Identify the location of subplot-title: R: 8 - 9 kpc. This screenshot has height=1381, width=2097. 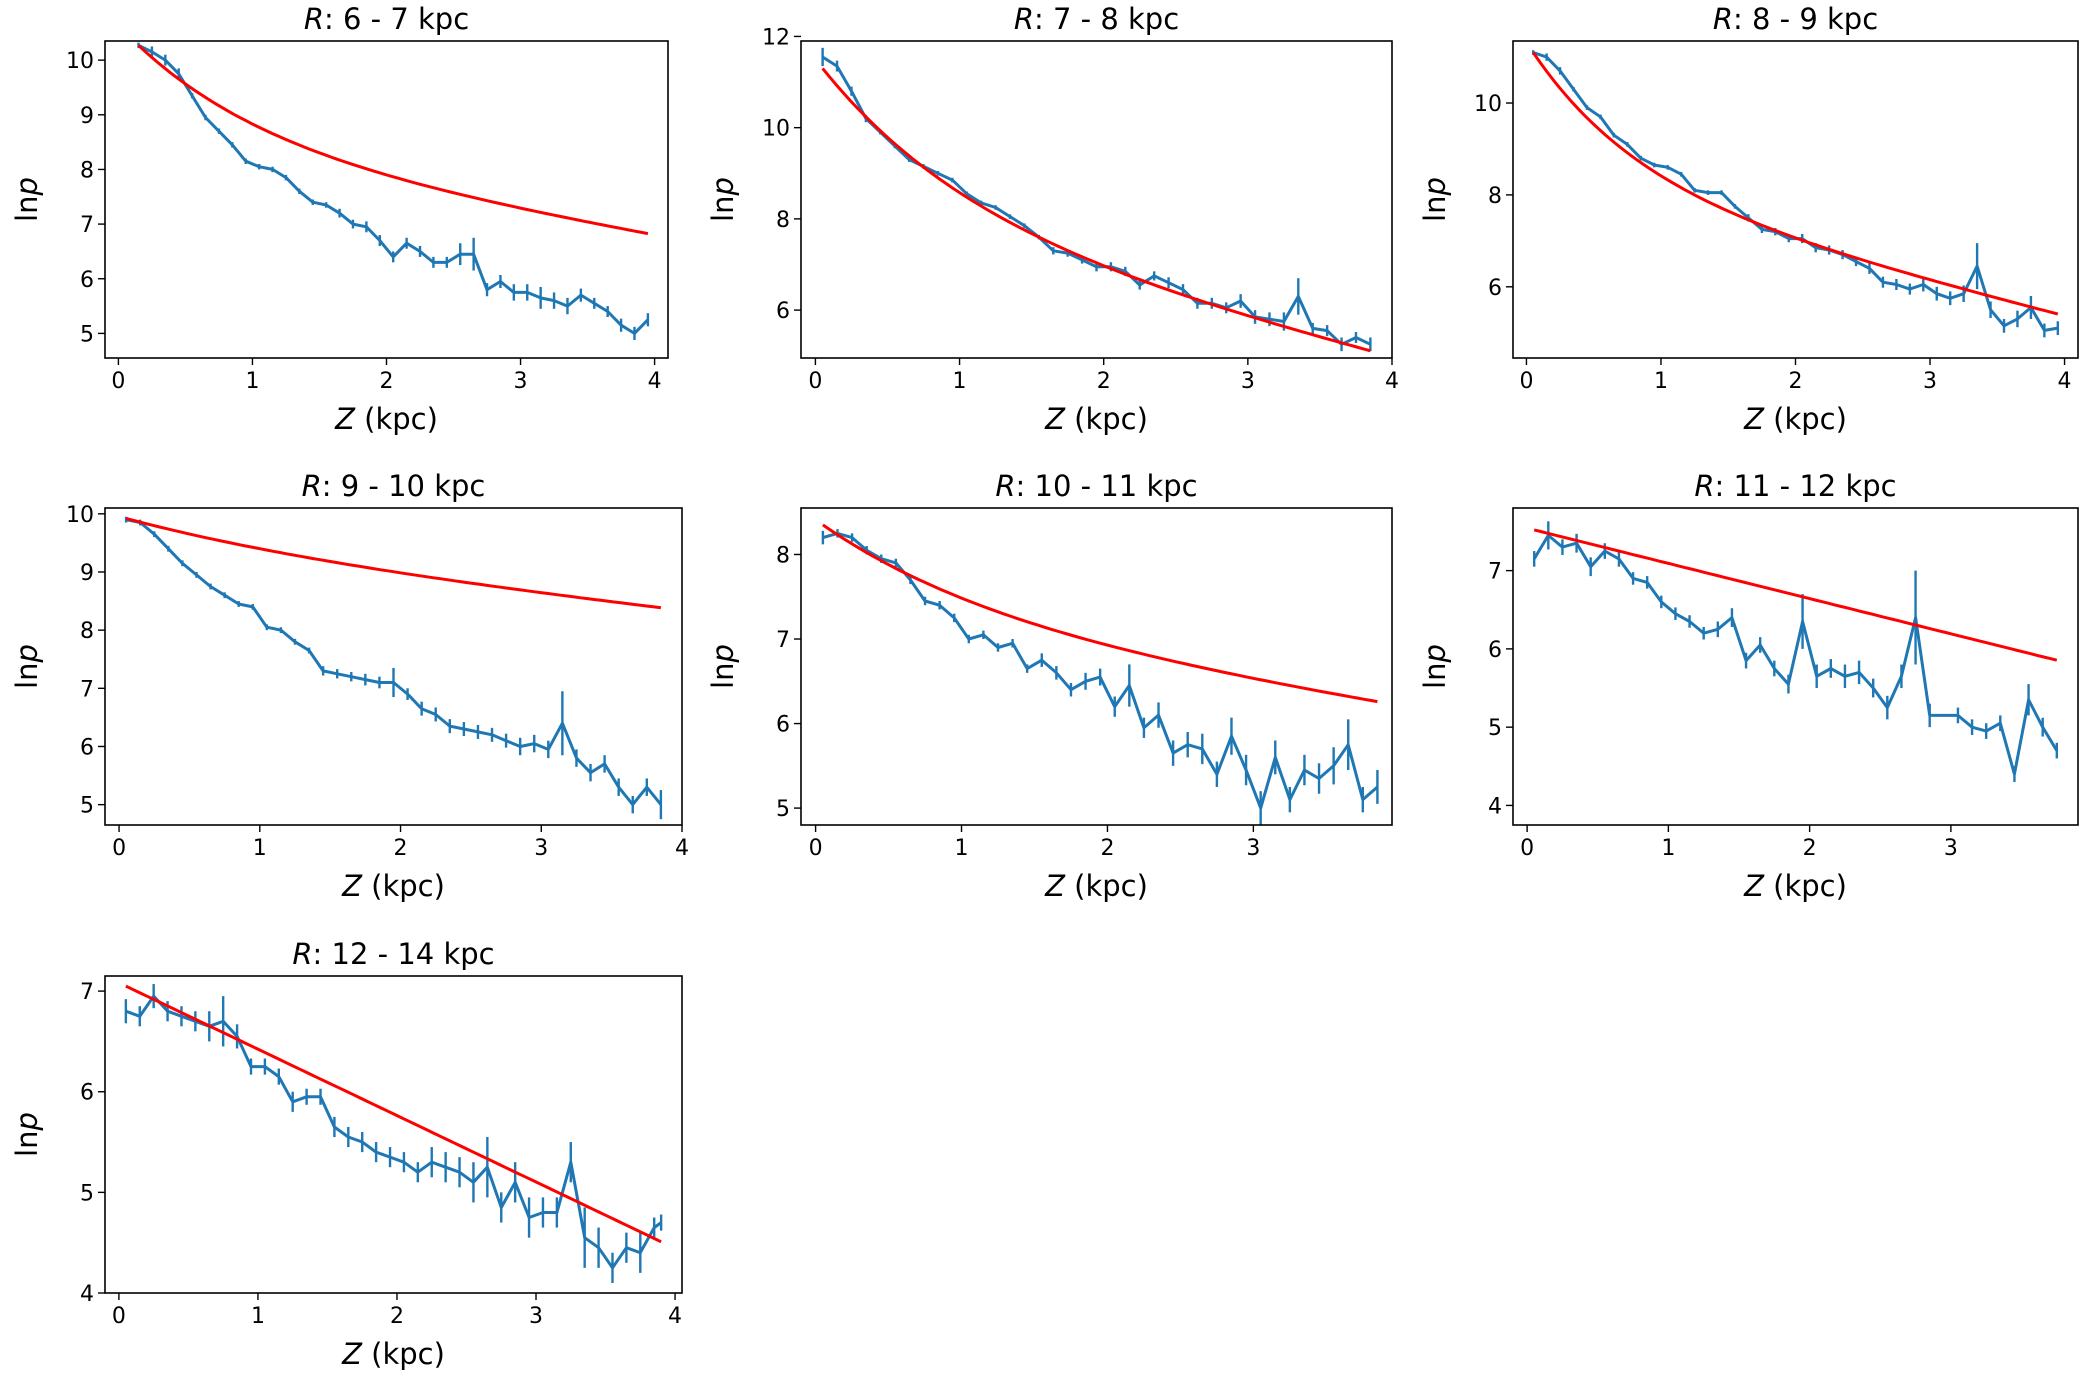
(1795, 19).